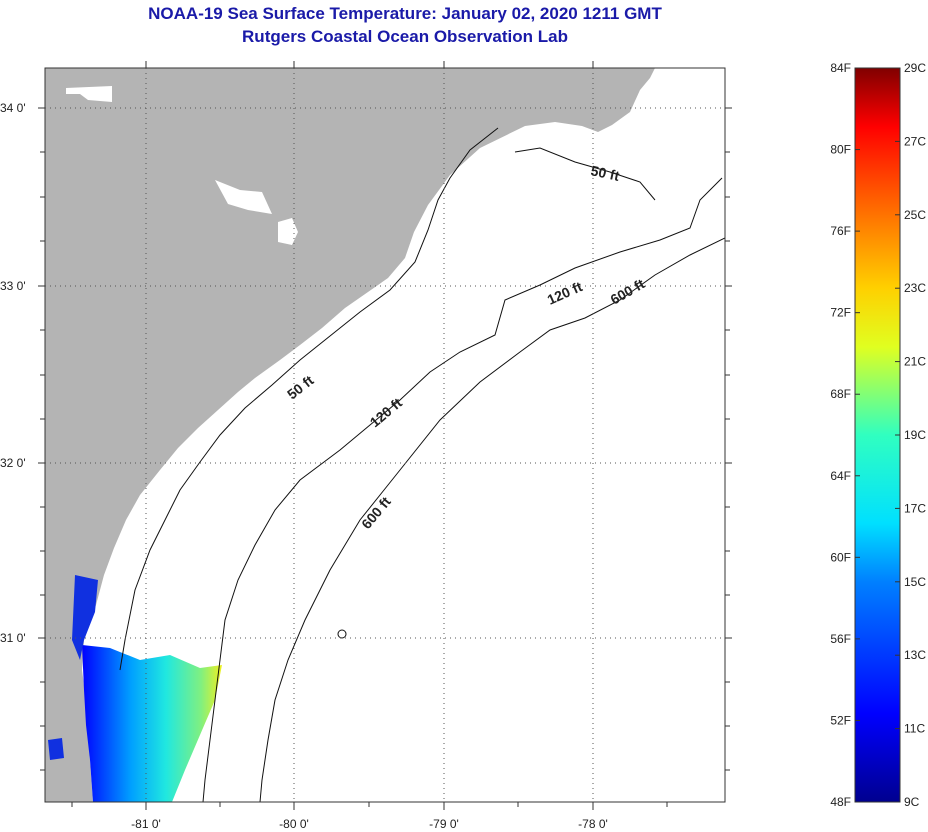  Describe the element at coordinates (915, 362) in the screenshot. I see `colorbar-c-label: 21C` at that location.